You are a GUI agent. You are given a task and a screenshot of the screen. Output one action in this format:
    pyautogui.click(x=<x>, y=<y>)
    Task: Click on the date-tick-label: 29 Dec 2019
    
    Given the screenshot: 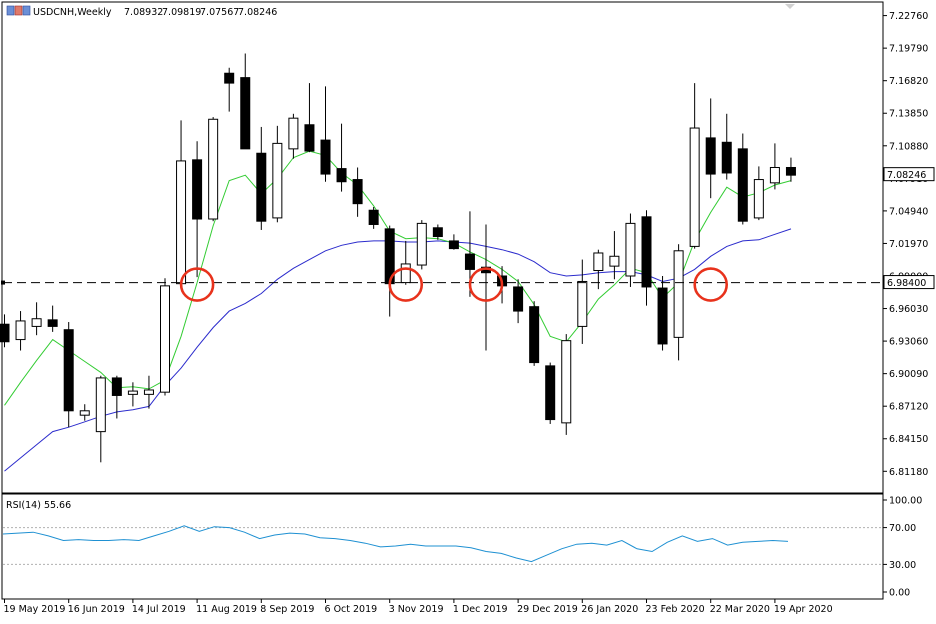 What is the action you would take?
    pyautogui.click(x=547, y=609)
    